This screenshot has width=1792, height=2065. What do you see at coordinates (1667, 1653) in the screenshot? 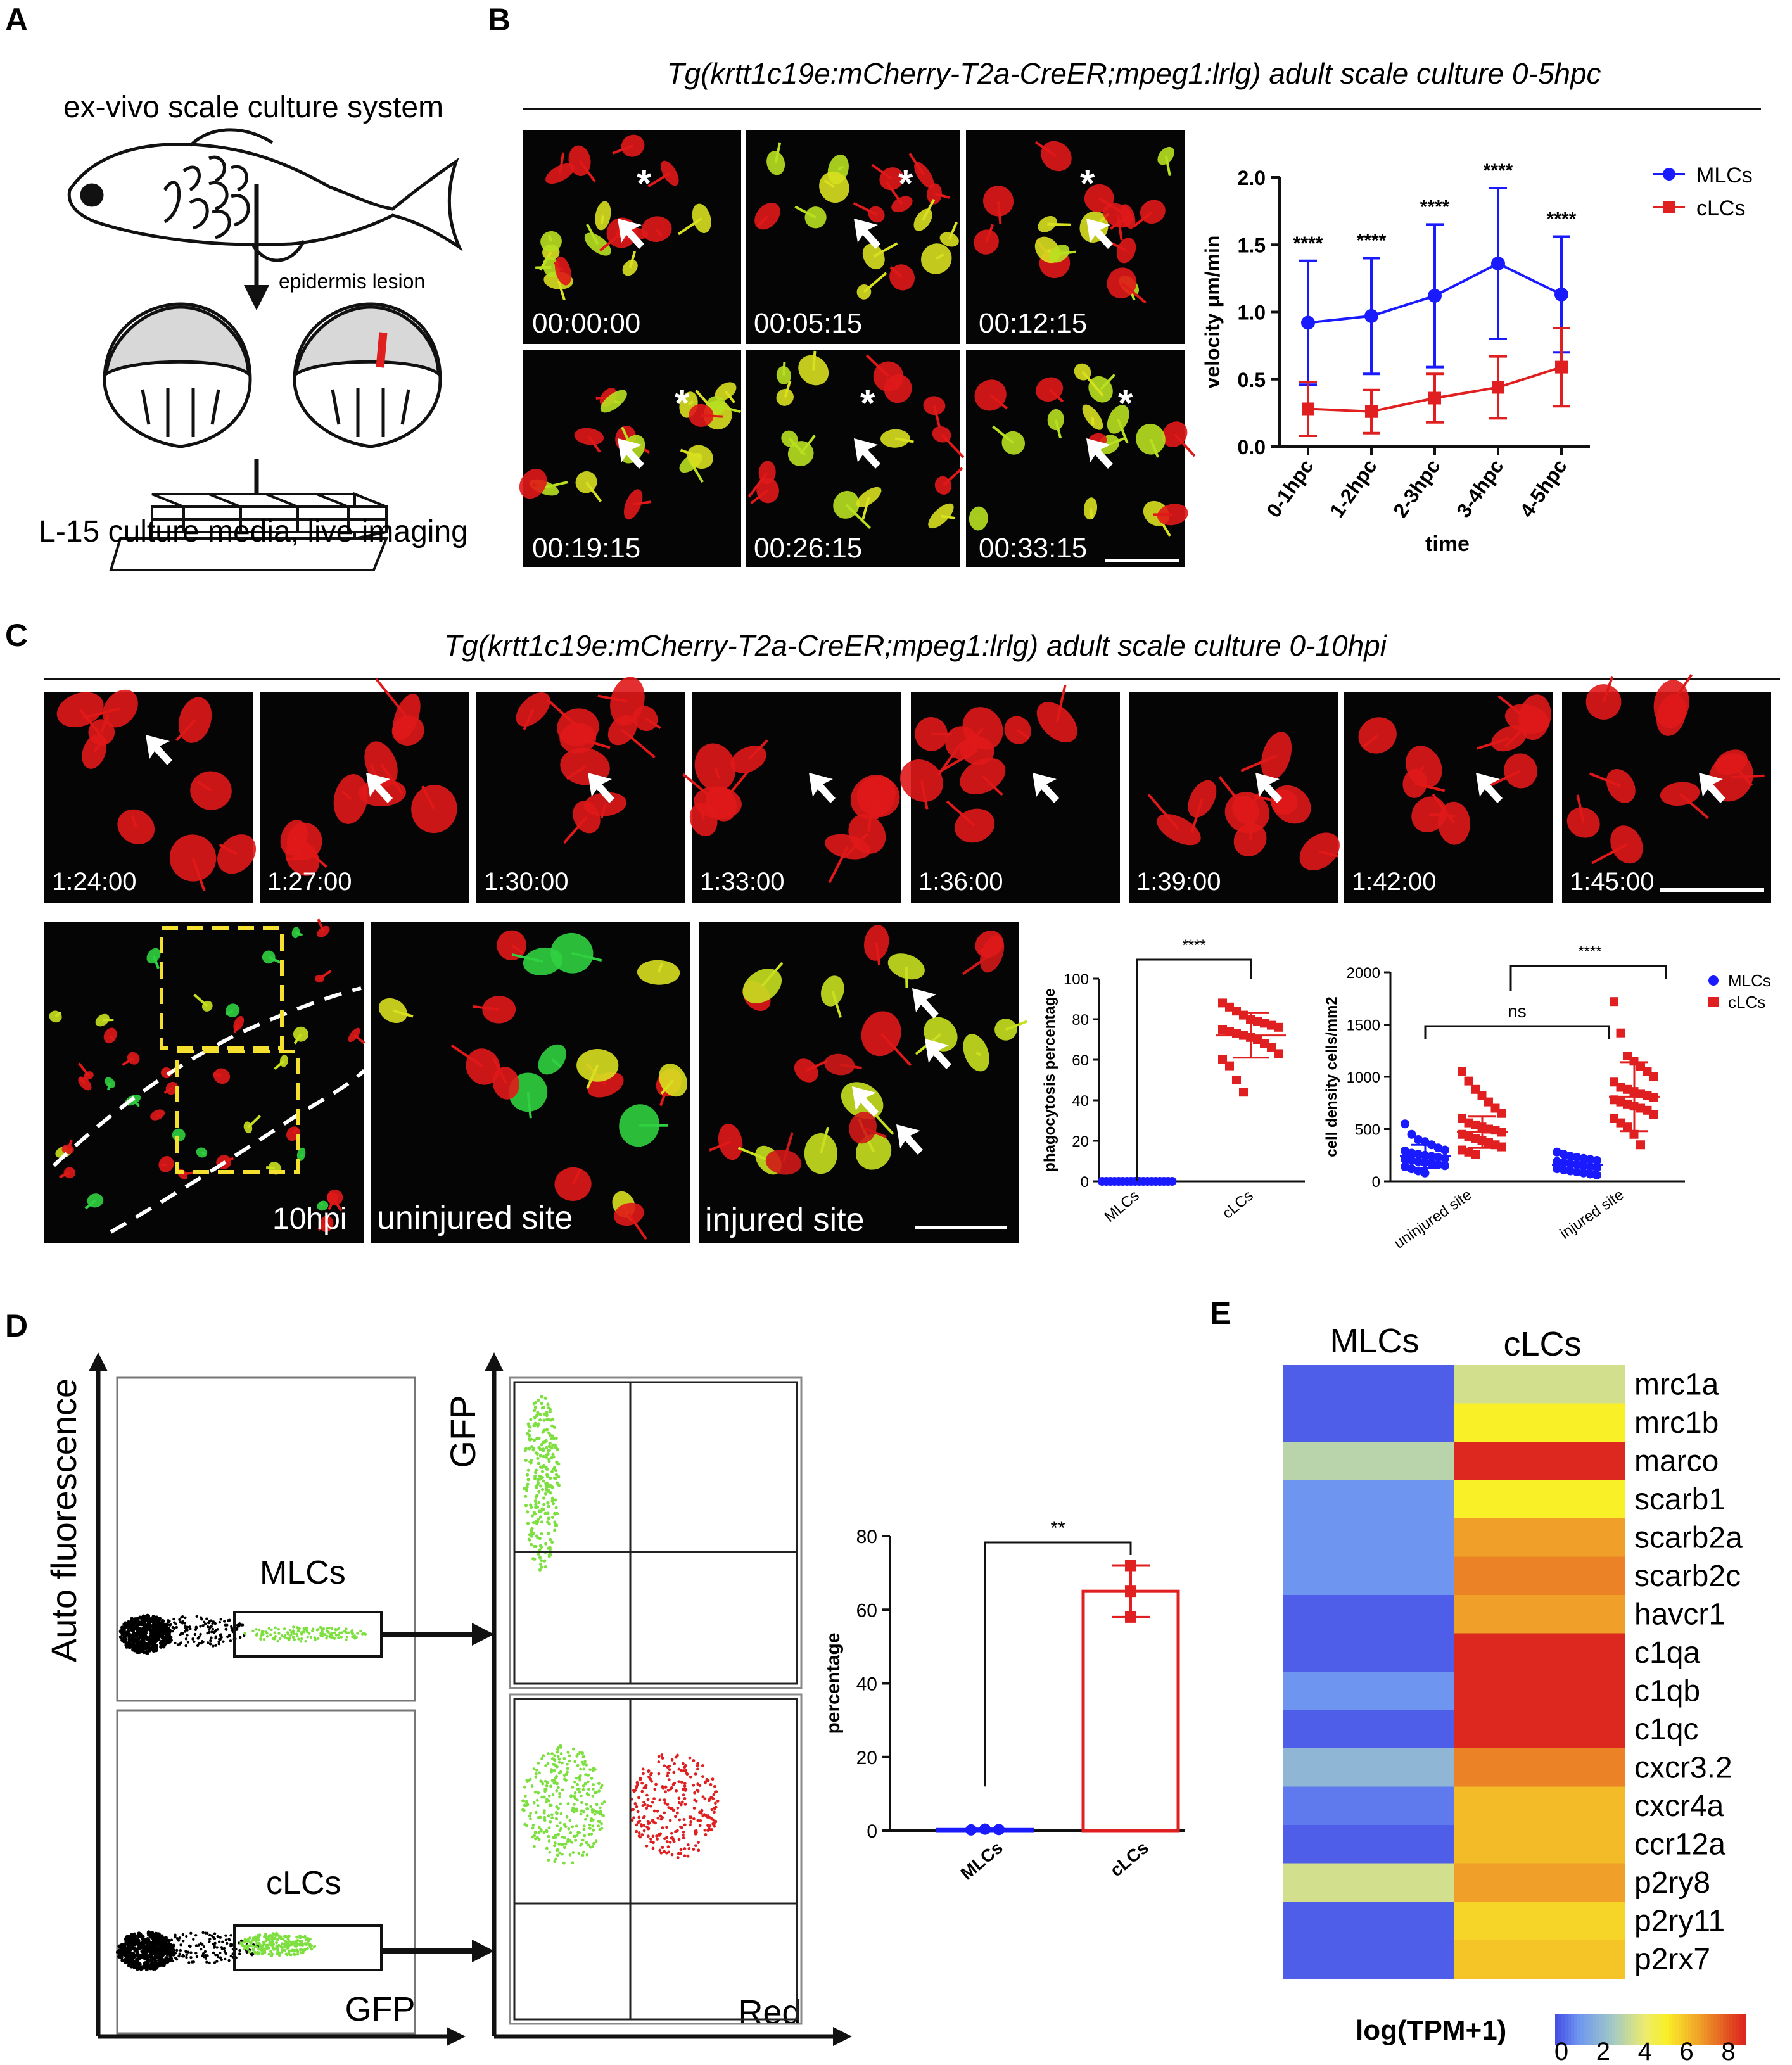
I see `gene-label: c1qa` at bounding box center [1667, 1653].